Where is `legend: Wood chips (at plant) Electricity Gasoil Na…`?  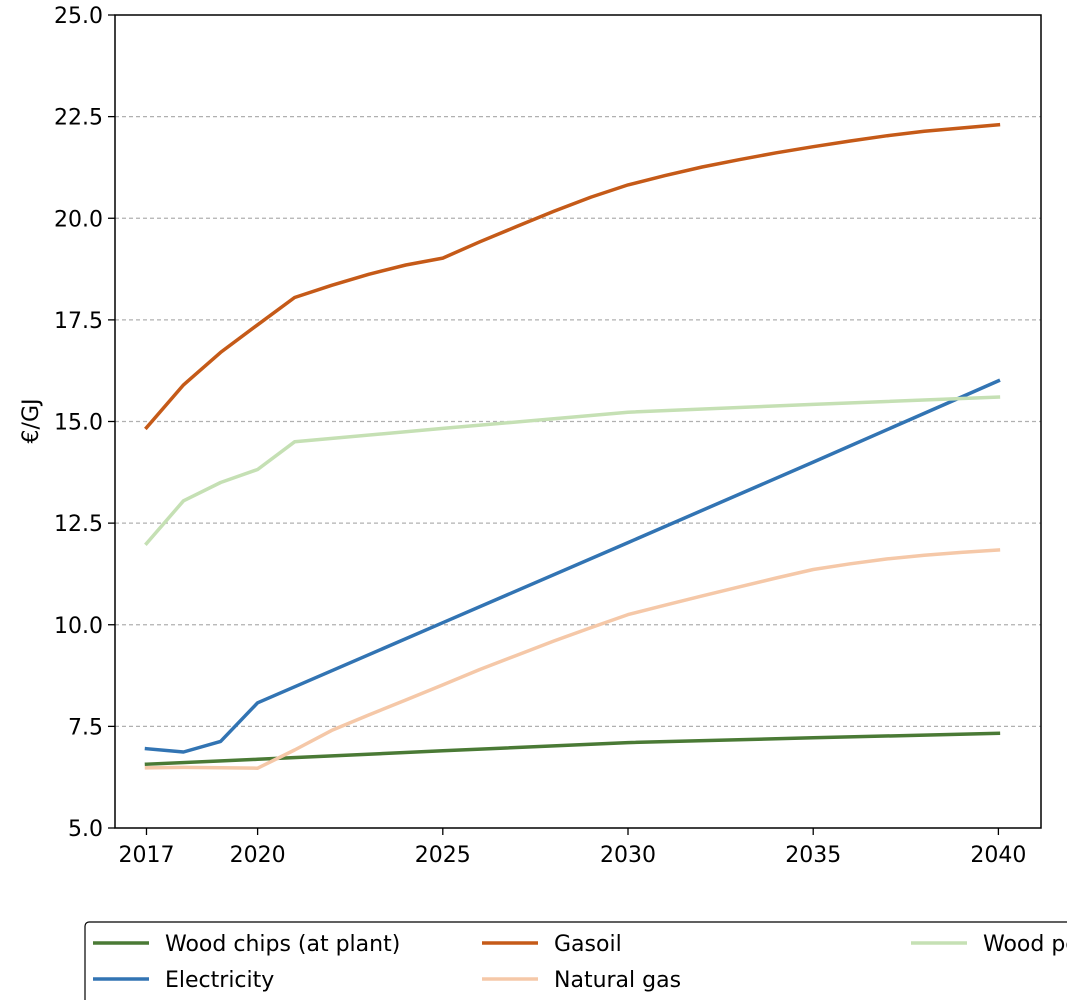 legend: Wood chips (at plant) Electricity Gasoil Na… is located at coordinates (575, 960).